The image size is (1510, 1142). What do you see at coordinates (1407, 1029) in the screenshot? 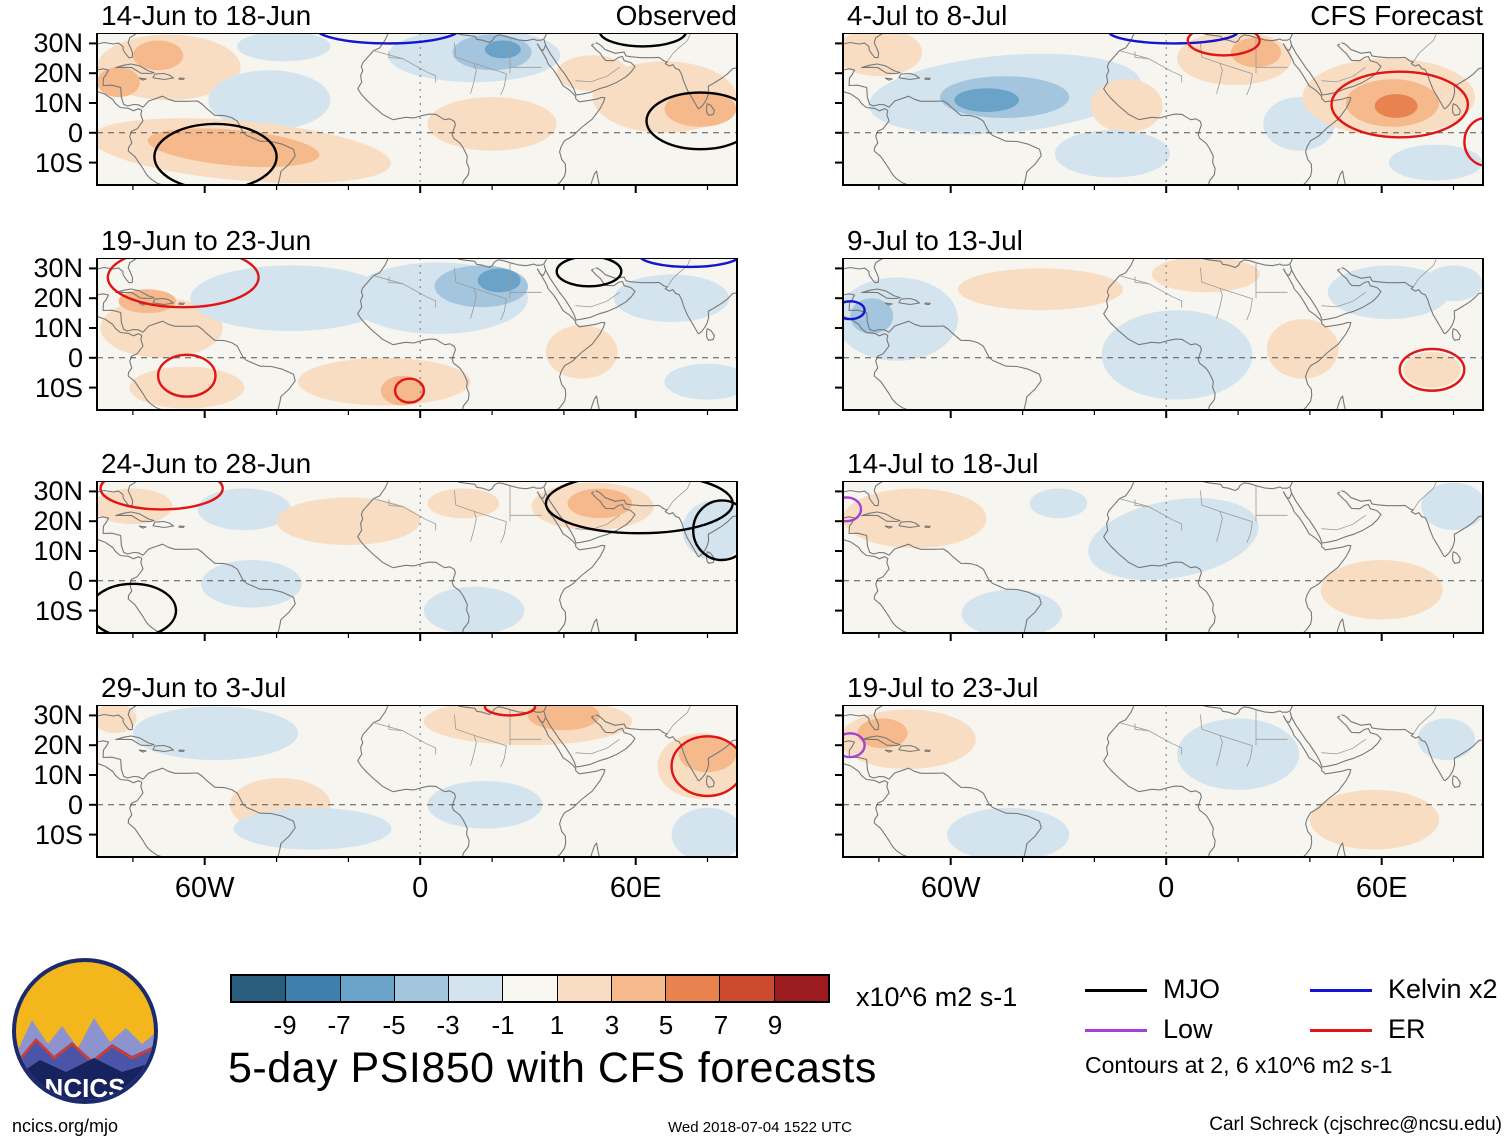
I see `legend-label-er: ER` at bounding box center [1407, 1029].